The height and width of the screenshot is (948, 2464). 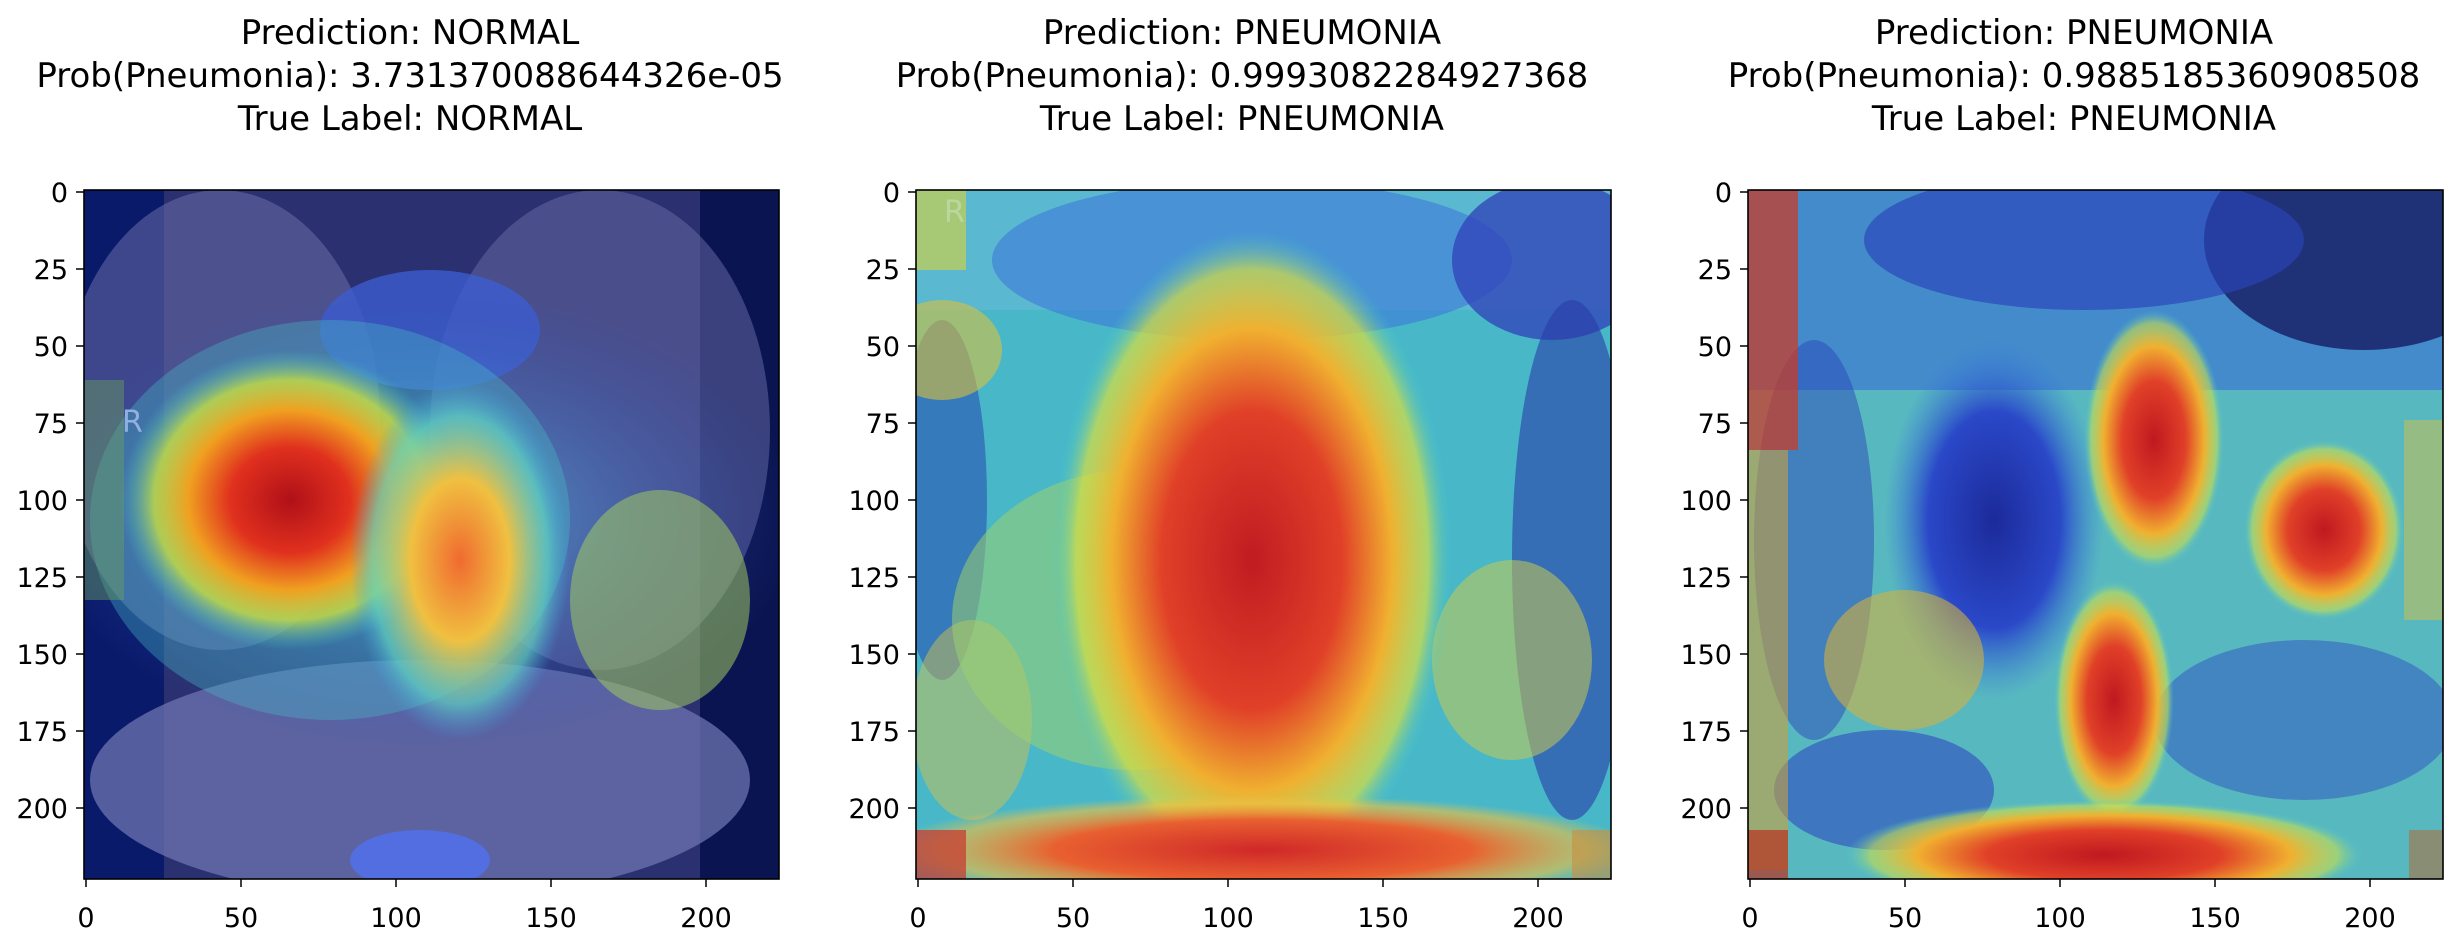 What do you see at coordinates (410, 33) in the screenshot?
I see `prediction-text: Prediction: NORMAL` at bounding box center [410, 33].